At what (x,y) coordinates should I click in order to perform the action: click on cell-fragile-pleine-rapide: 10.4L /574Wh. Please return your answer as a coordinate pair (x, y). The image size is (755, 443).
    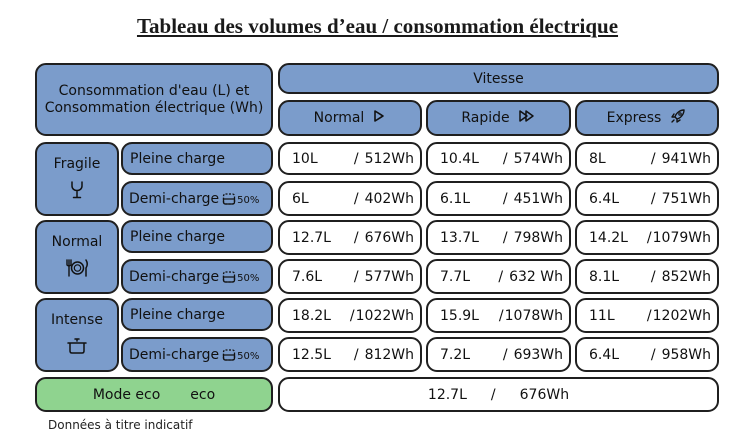
    Looking at the image, I should click on (498, 158).